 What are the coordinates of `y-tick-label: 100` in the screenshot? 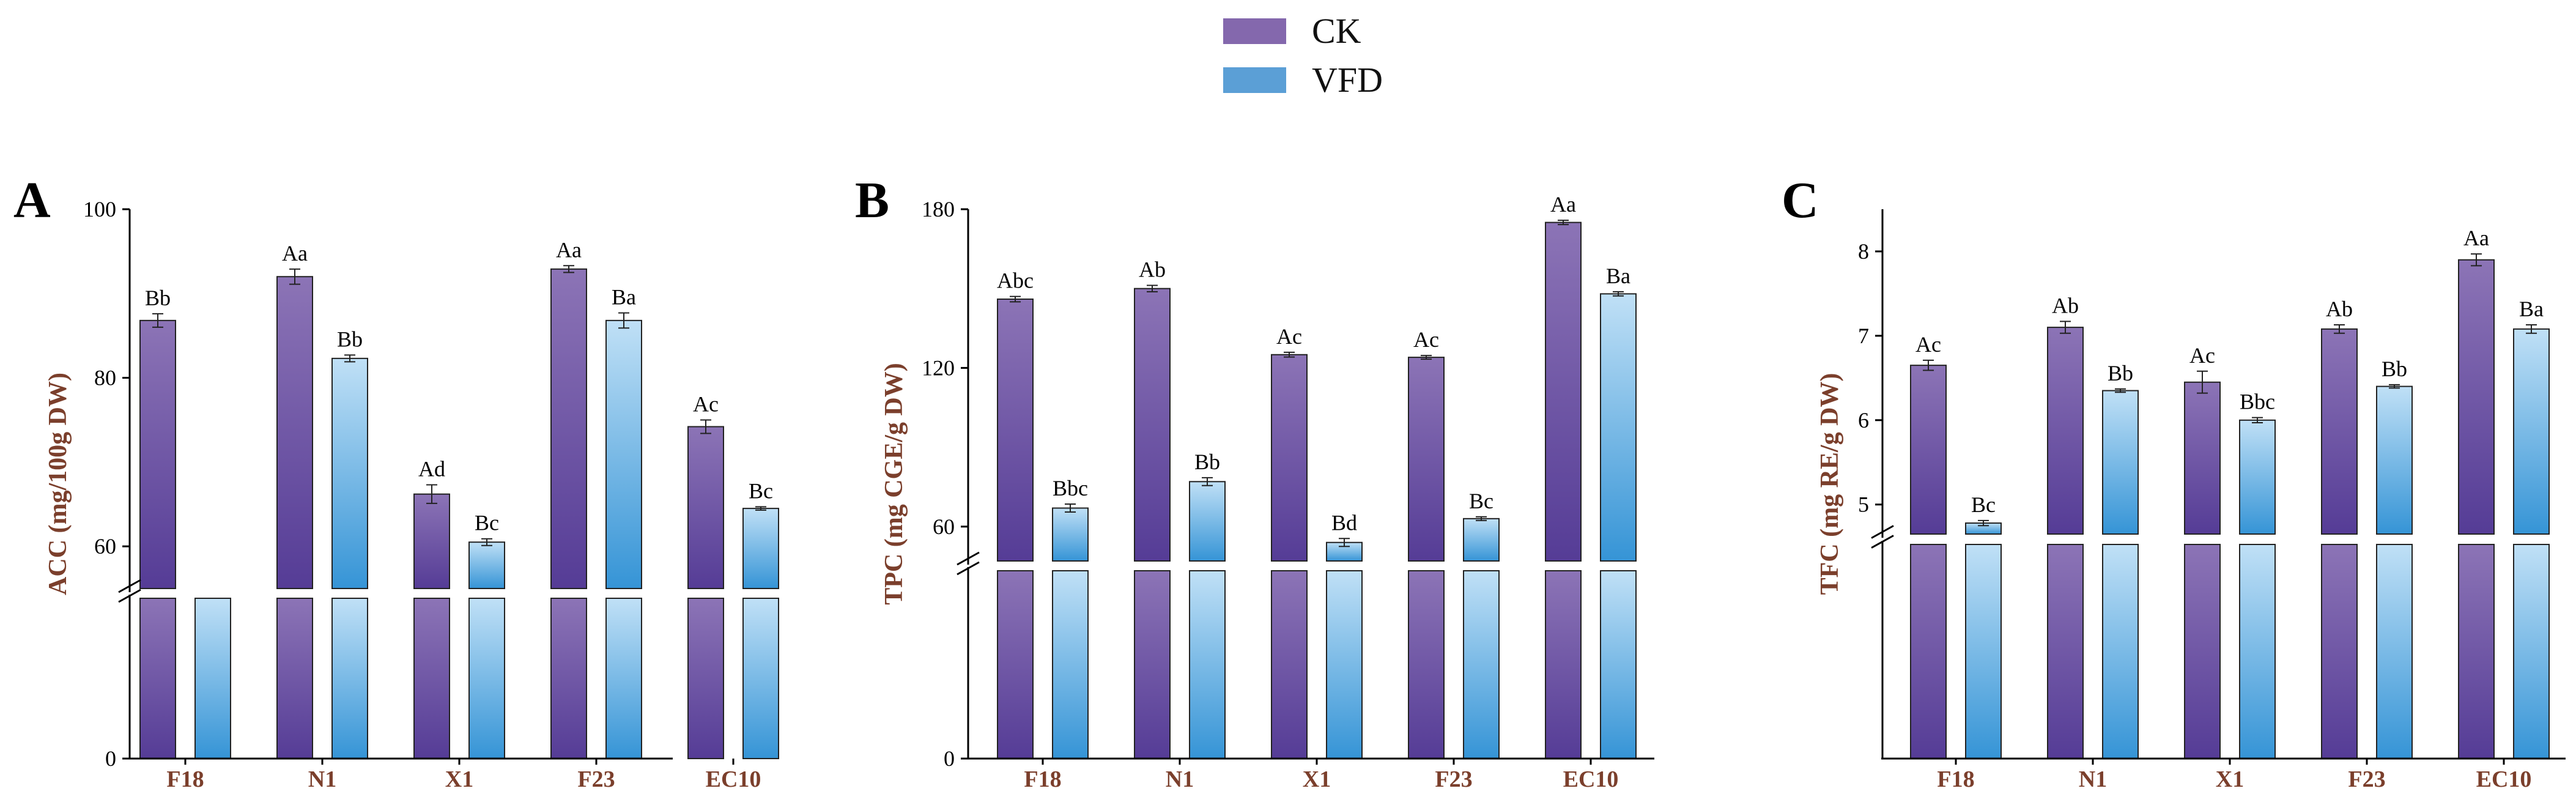 It's located at (99, 209).